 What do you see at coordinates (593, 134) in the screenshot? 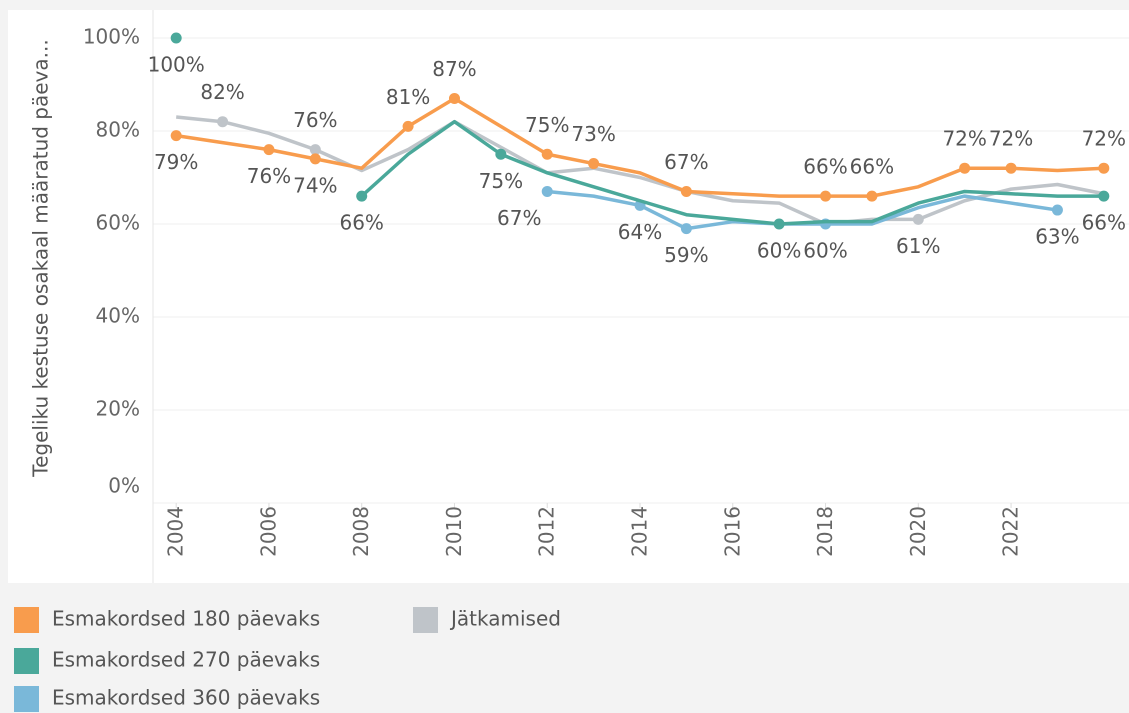
I see `data-label: 73%` at bounding box center [593, 134].